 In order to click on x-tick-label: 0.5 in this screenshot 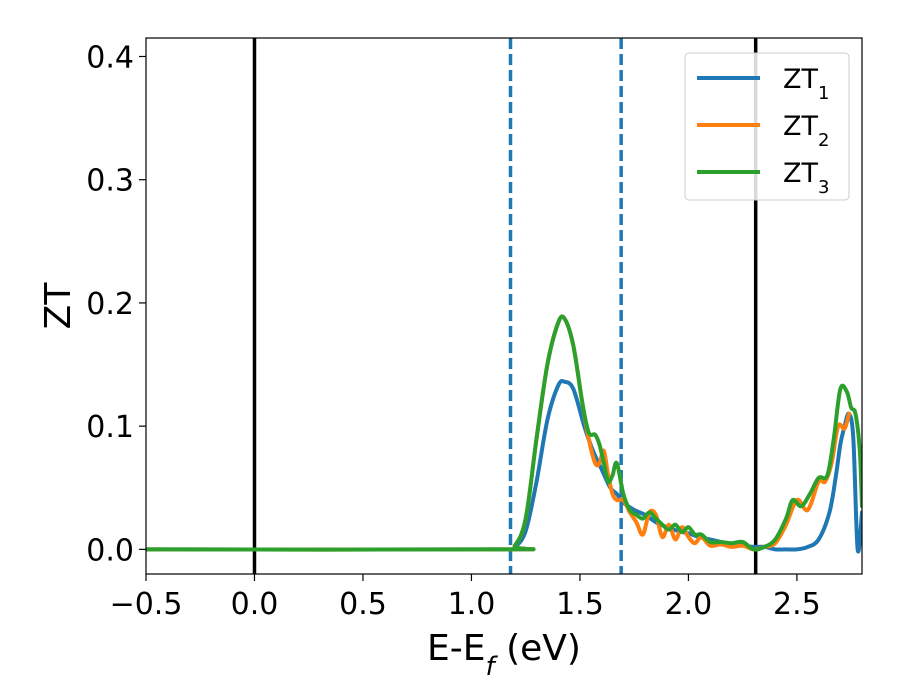, I will do `click(363, 604)`.